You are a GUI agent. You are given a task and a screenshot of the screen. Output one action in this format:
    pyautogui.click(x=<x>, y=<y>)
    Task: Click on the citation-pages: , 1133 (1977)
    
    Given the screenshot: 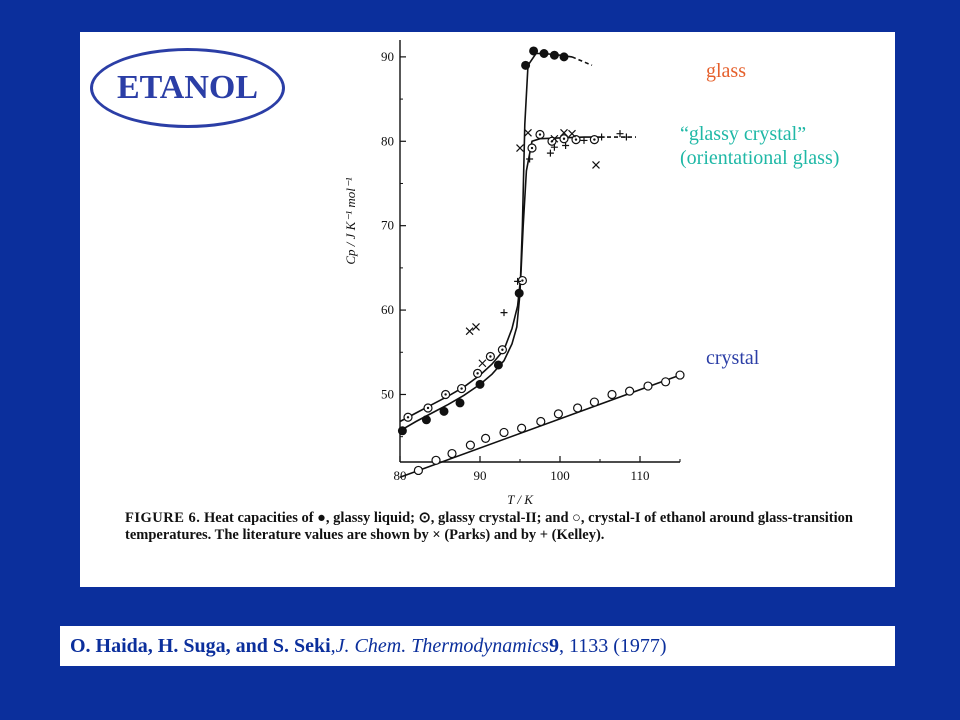 What is the action you would take?
    pyautogui.click(x=612, y=645)
    